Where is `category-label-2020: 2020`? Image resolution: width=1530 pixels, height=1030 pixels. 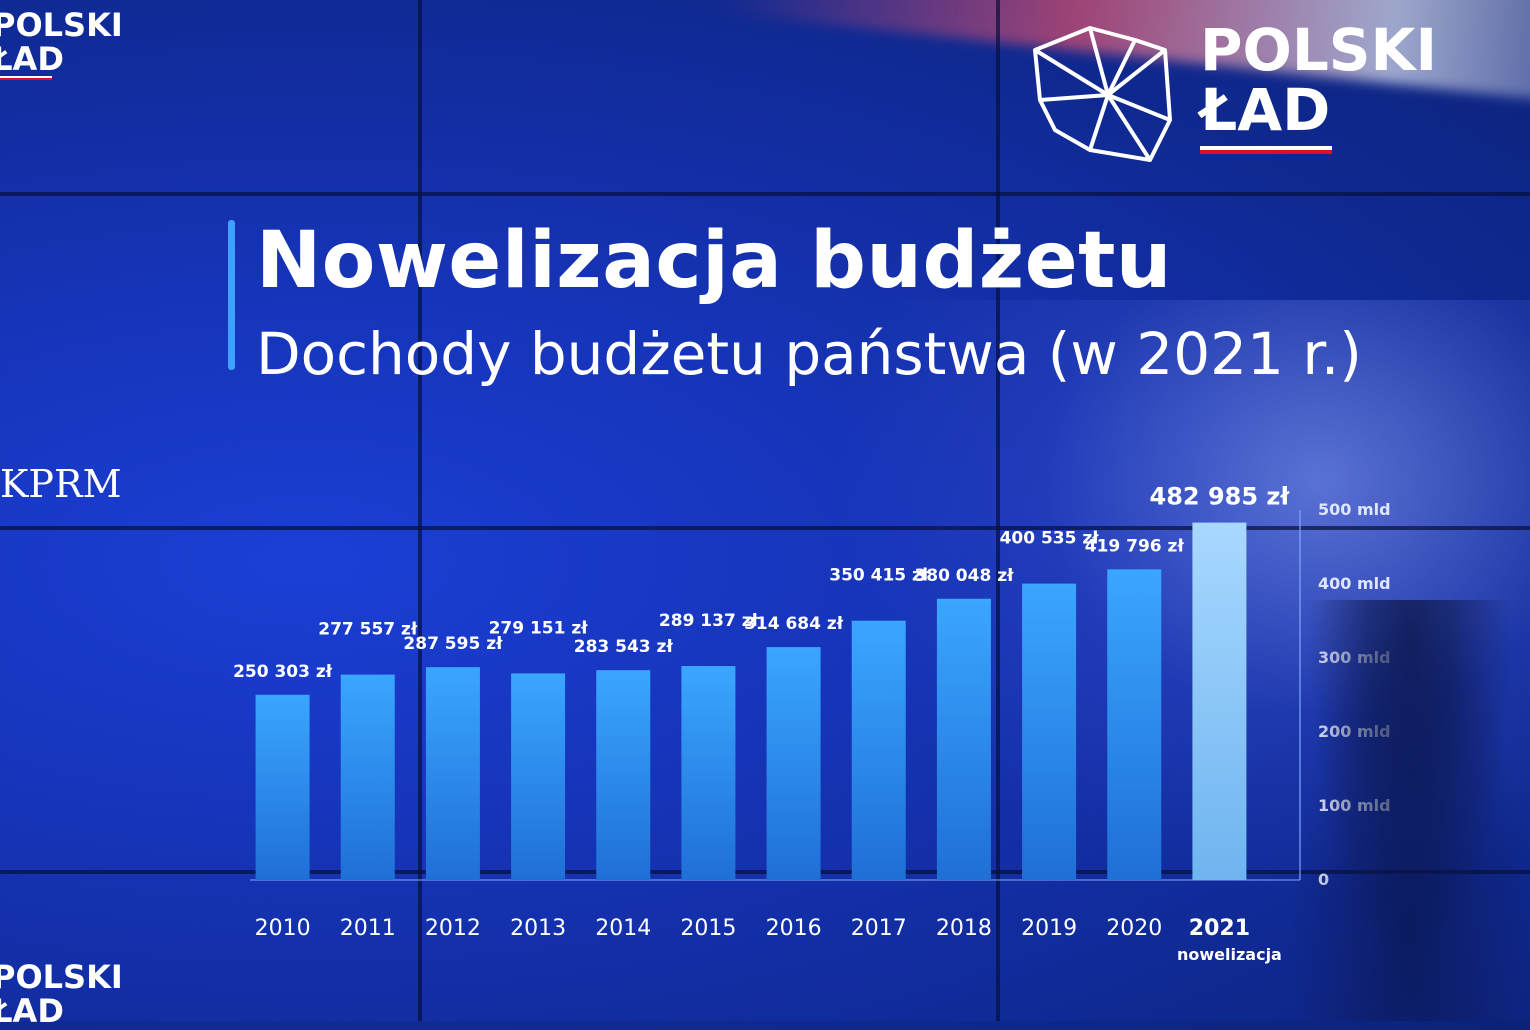
category-label-2020: 2020 is located at coordinates (1134, 928).